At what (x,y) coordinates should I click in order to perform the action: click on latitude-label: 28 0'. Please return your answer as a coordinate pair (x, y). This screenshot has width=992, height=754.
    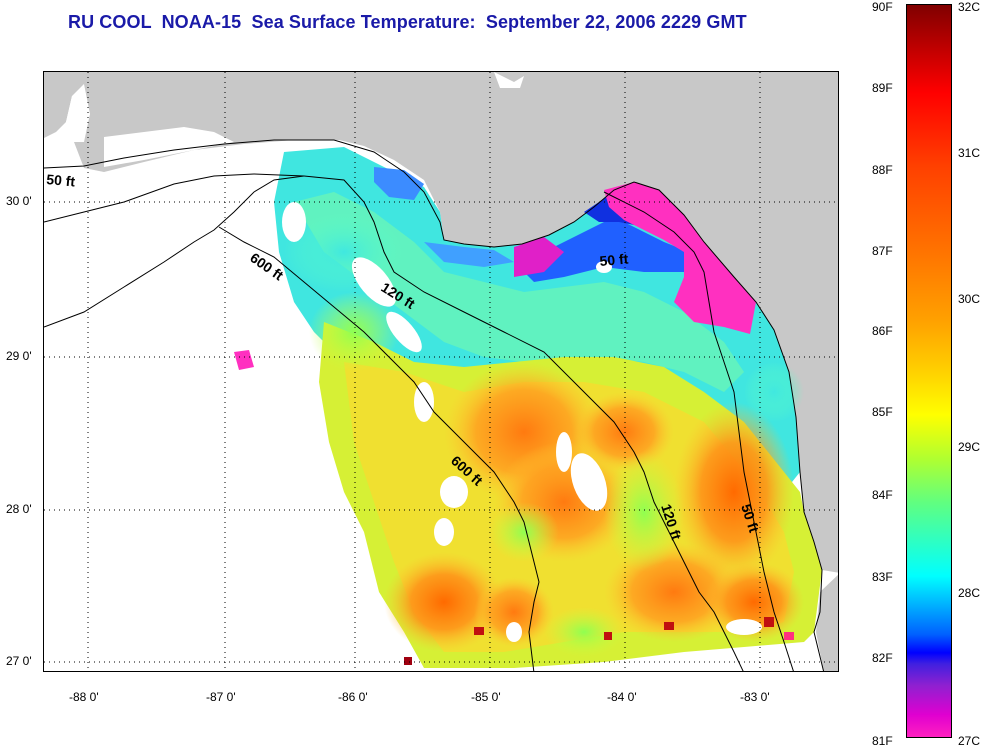
    Looking at the image, I should click on (19, 509).